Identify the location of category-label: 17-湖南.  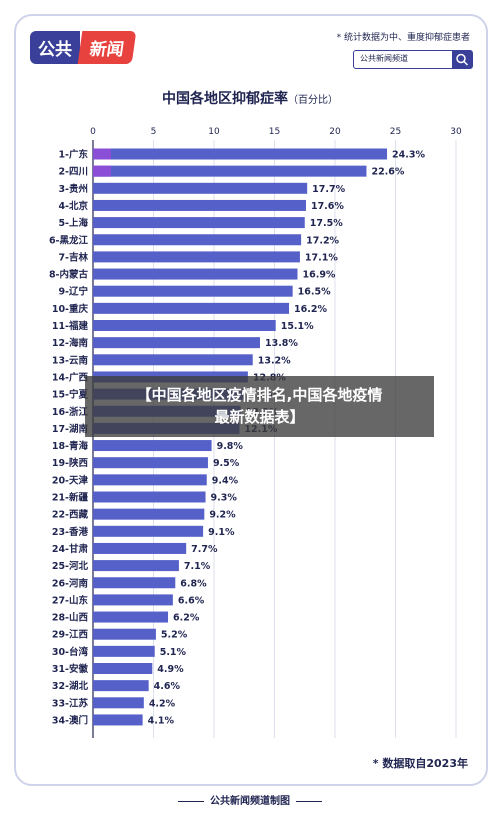
(70, 429).